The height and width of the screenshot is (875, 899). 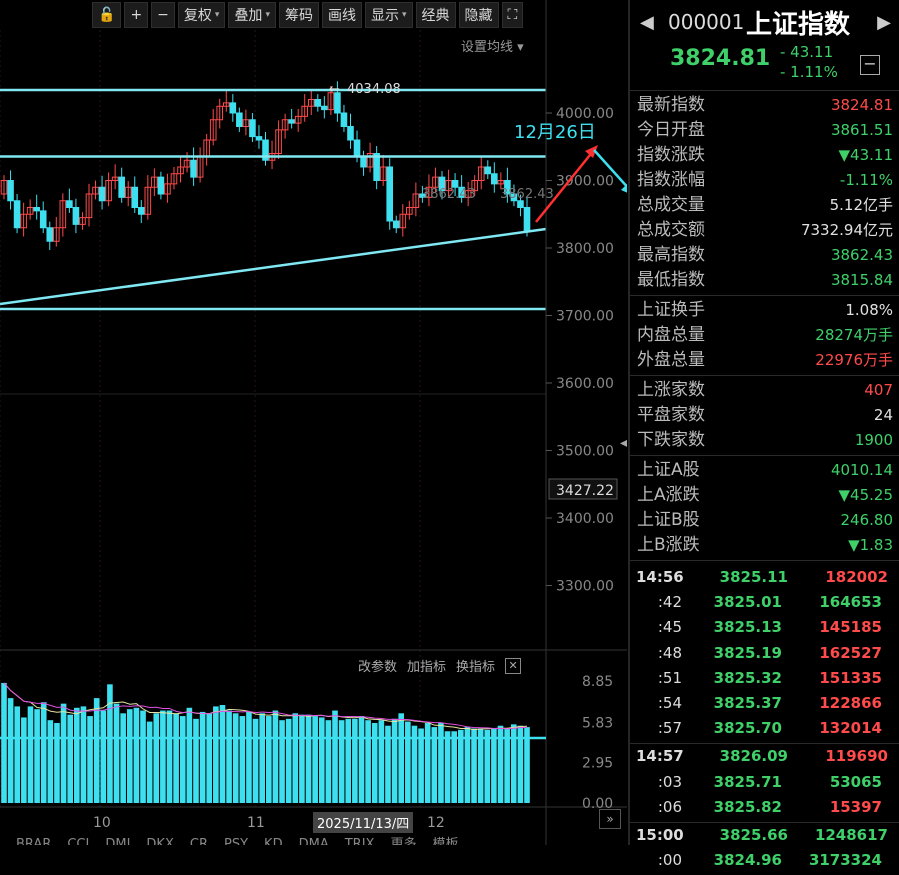 What do you see at coordinates (668, 470) in the screenshot?
I see `stat-label: 上证A股` at bounding box center [668, 470].